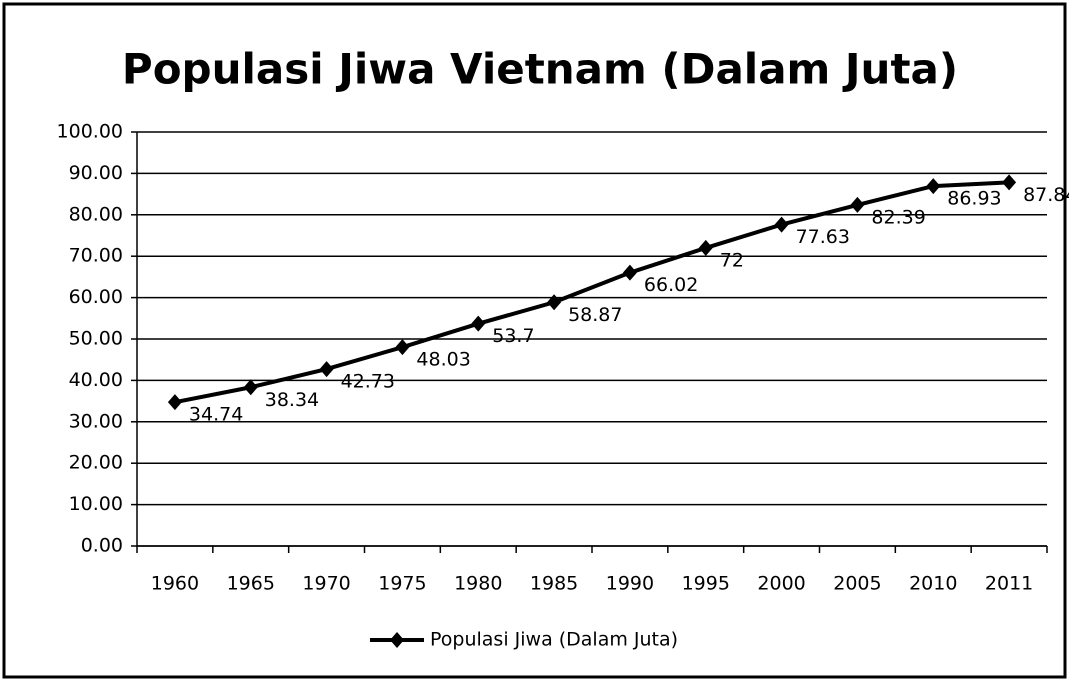 The width and height of the screenshot is (1069, 681). Describe the element at coordinates (554, 640) in the screenshot. I see `legend-label: Populasi Jiwa (Dalam Juta)` at that location.